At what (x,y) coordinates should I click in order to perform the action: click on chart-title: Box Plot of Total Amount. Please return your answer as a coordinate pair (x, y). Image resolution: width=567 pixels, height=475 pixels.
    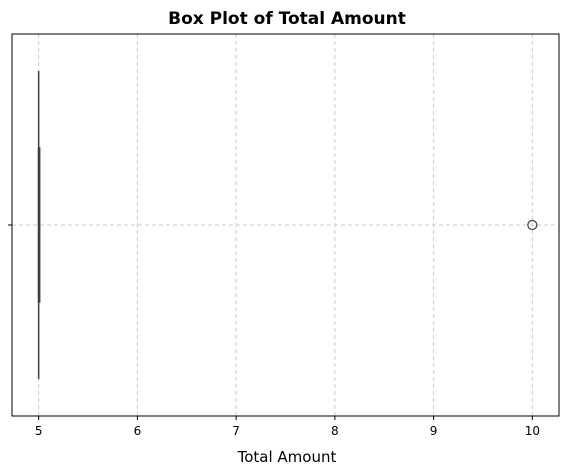
    Looking at the image, I should click on (287, 19).